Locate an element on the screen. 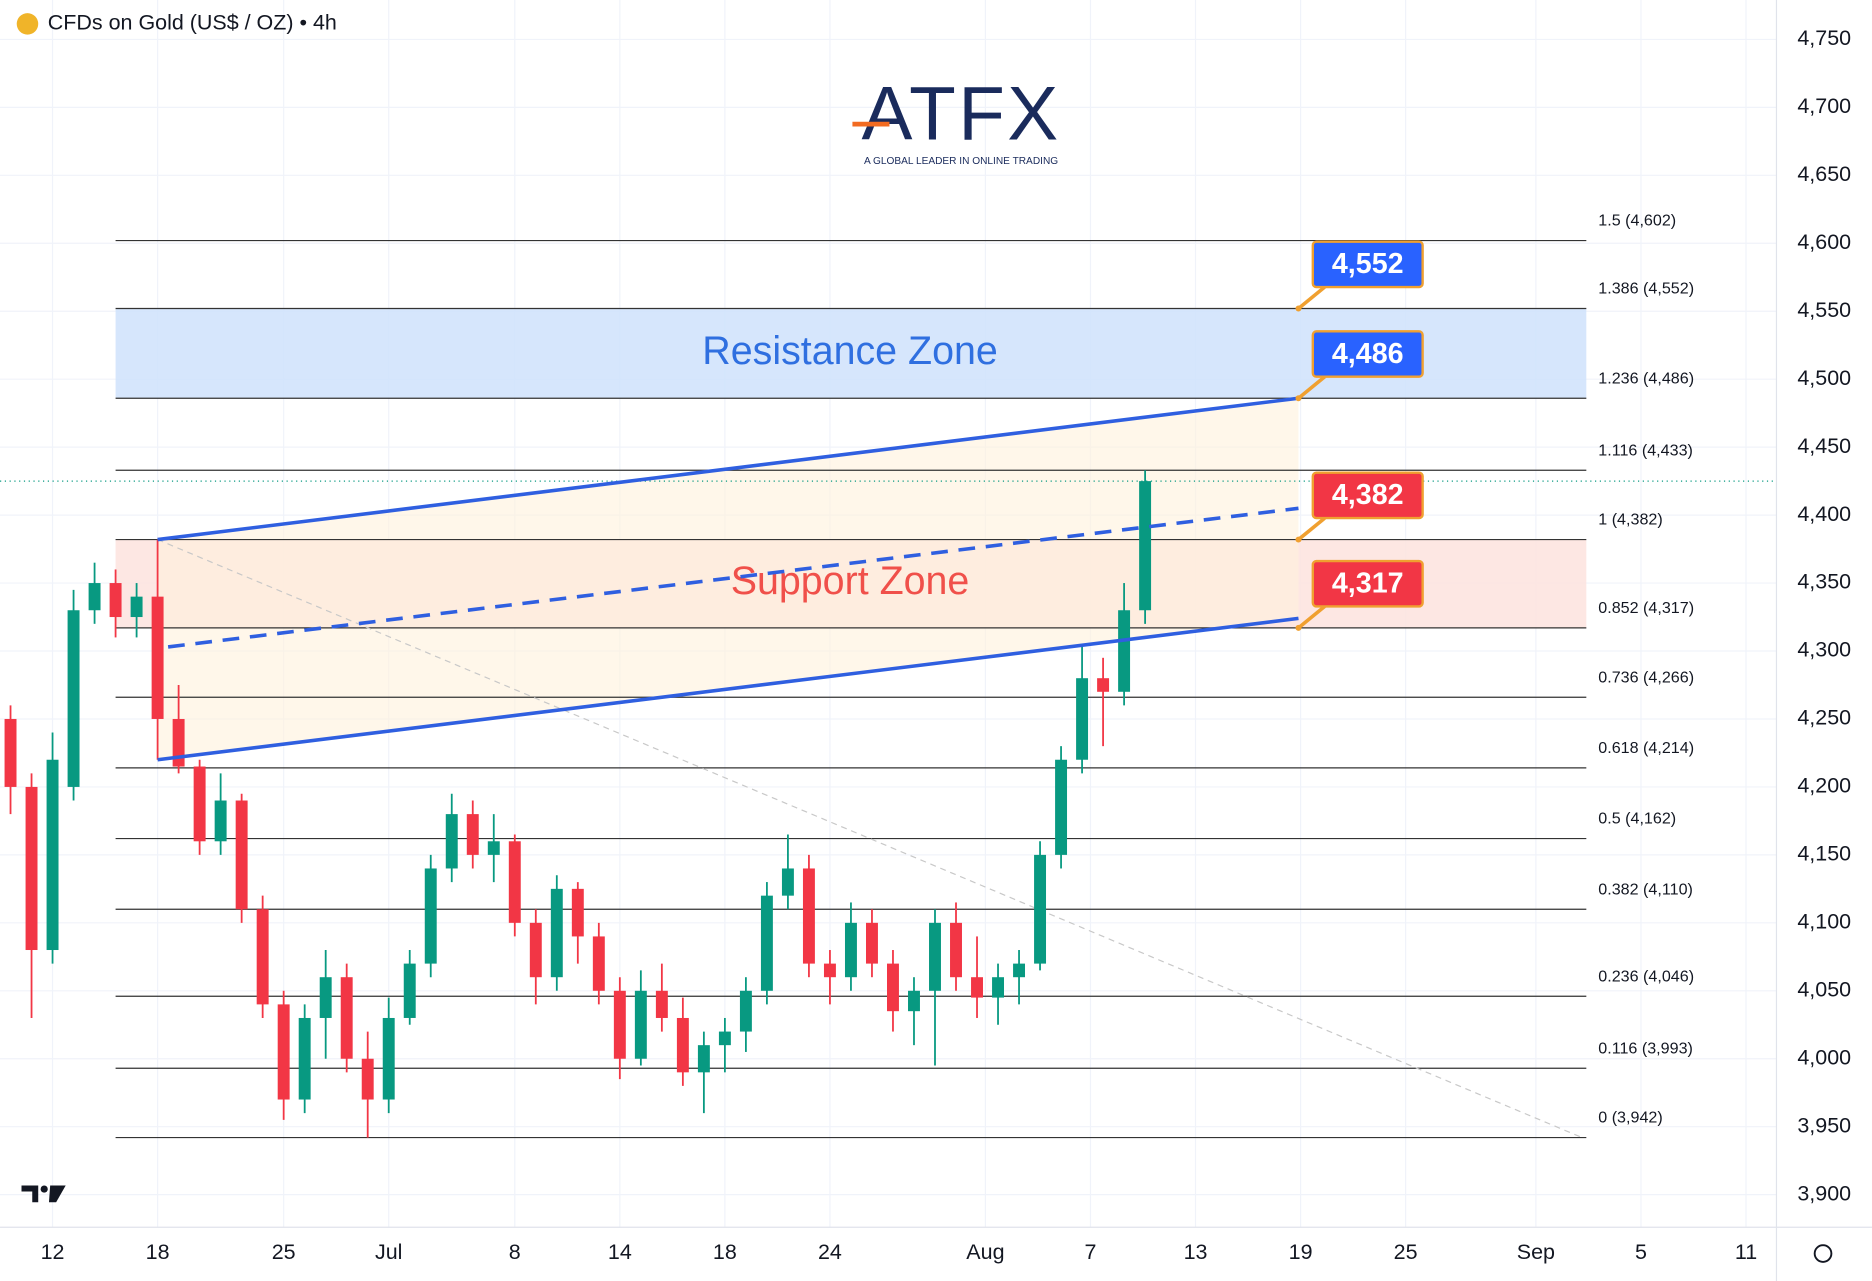  x-tick-label: 13 is located at coordinates (1196, 1252).